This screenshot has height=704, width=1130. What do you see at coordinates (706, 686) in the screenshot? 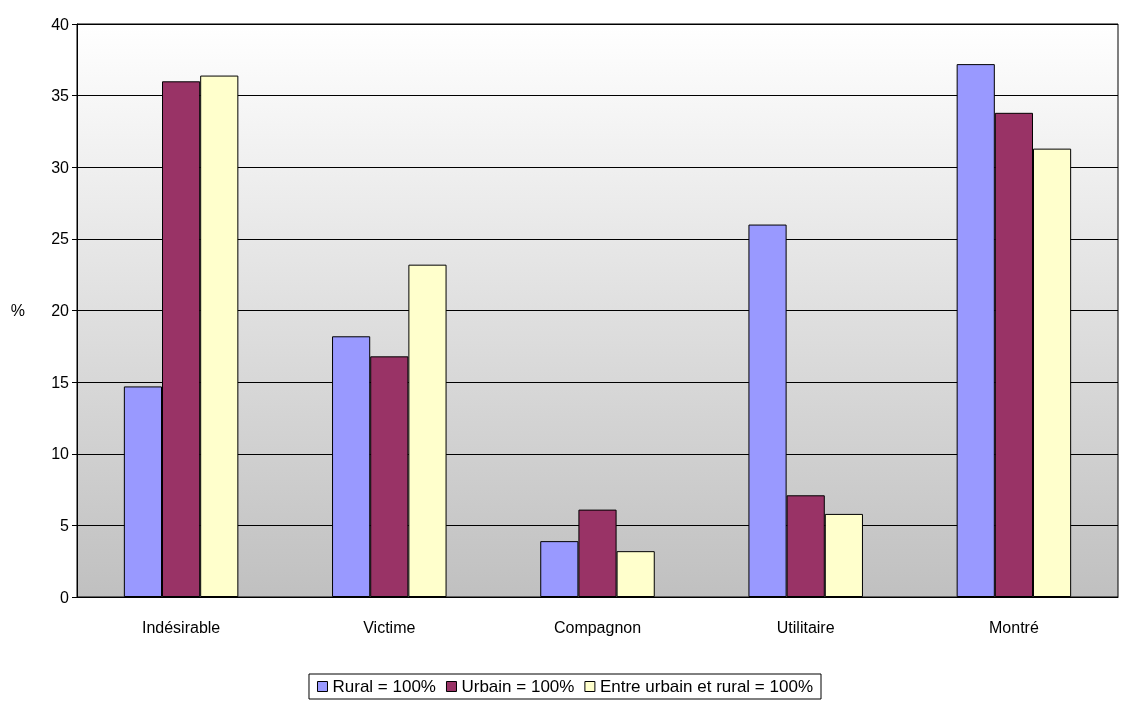
I see `legend-label: Entre urbain et rural = 100%` at bounding box center [706, 686].